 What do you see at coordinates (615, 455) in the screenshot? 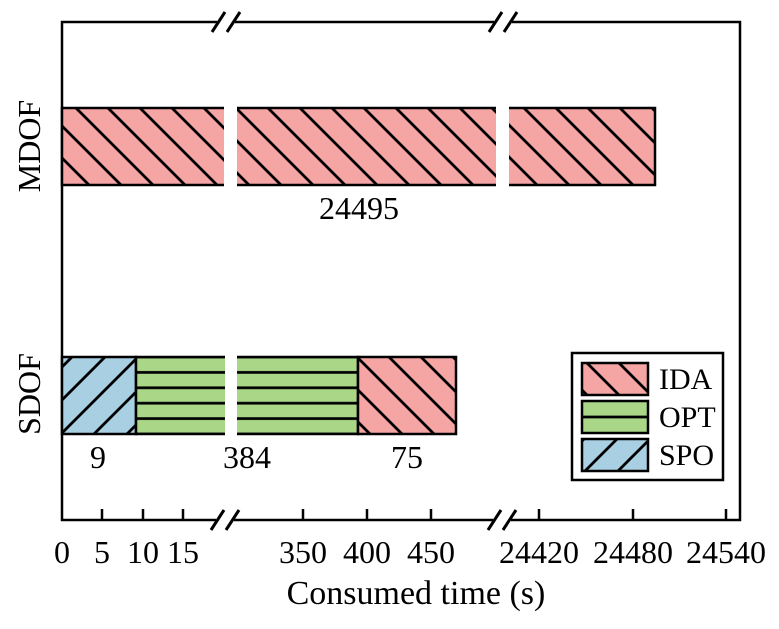
I see `legend-swatch-spo` at bounding box center [615, 455].